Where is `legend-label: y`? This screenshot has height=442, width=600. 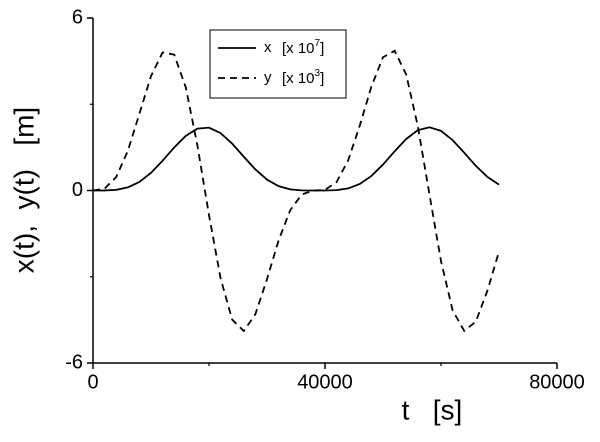
legend-label: y is located at coordinates (268, 77).